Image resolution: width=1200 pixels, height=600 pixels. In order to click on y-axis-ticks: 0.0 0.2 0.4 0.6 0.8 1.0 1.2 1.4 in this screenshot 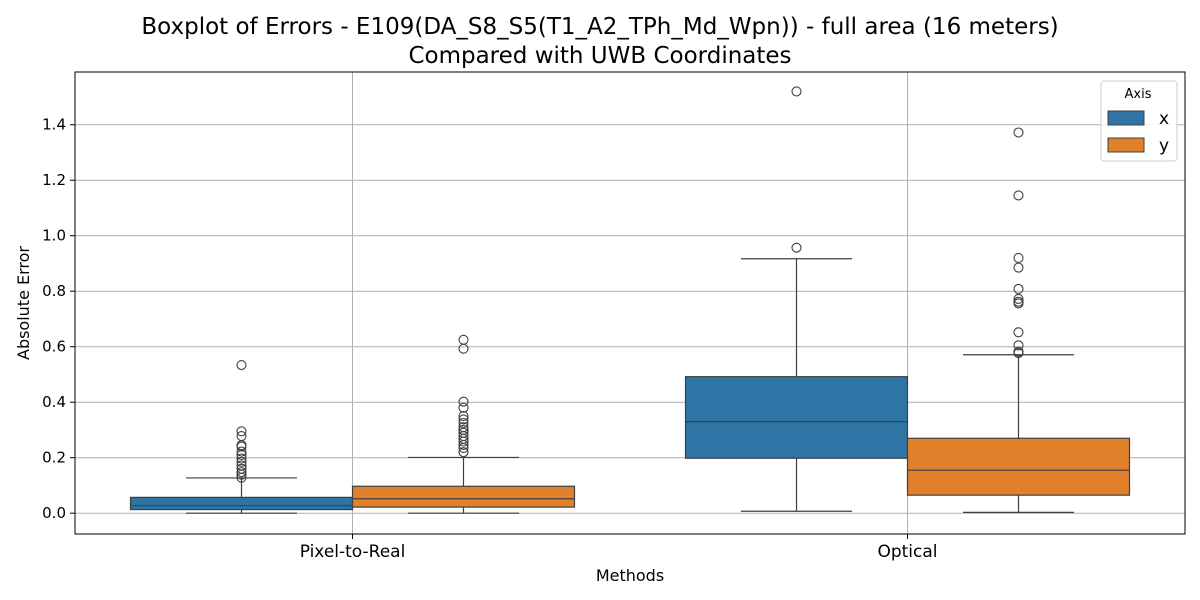, I will do `click(58, 319)`.